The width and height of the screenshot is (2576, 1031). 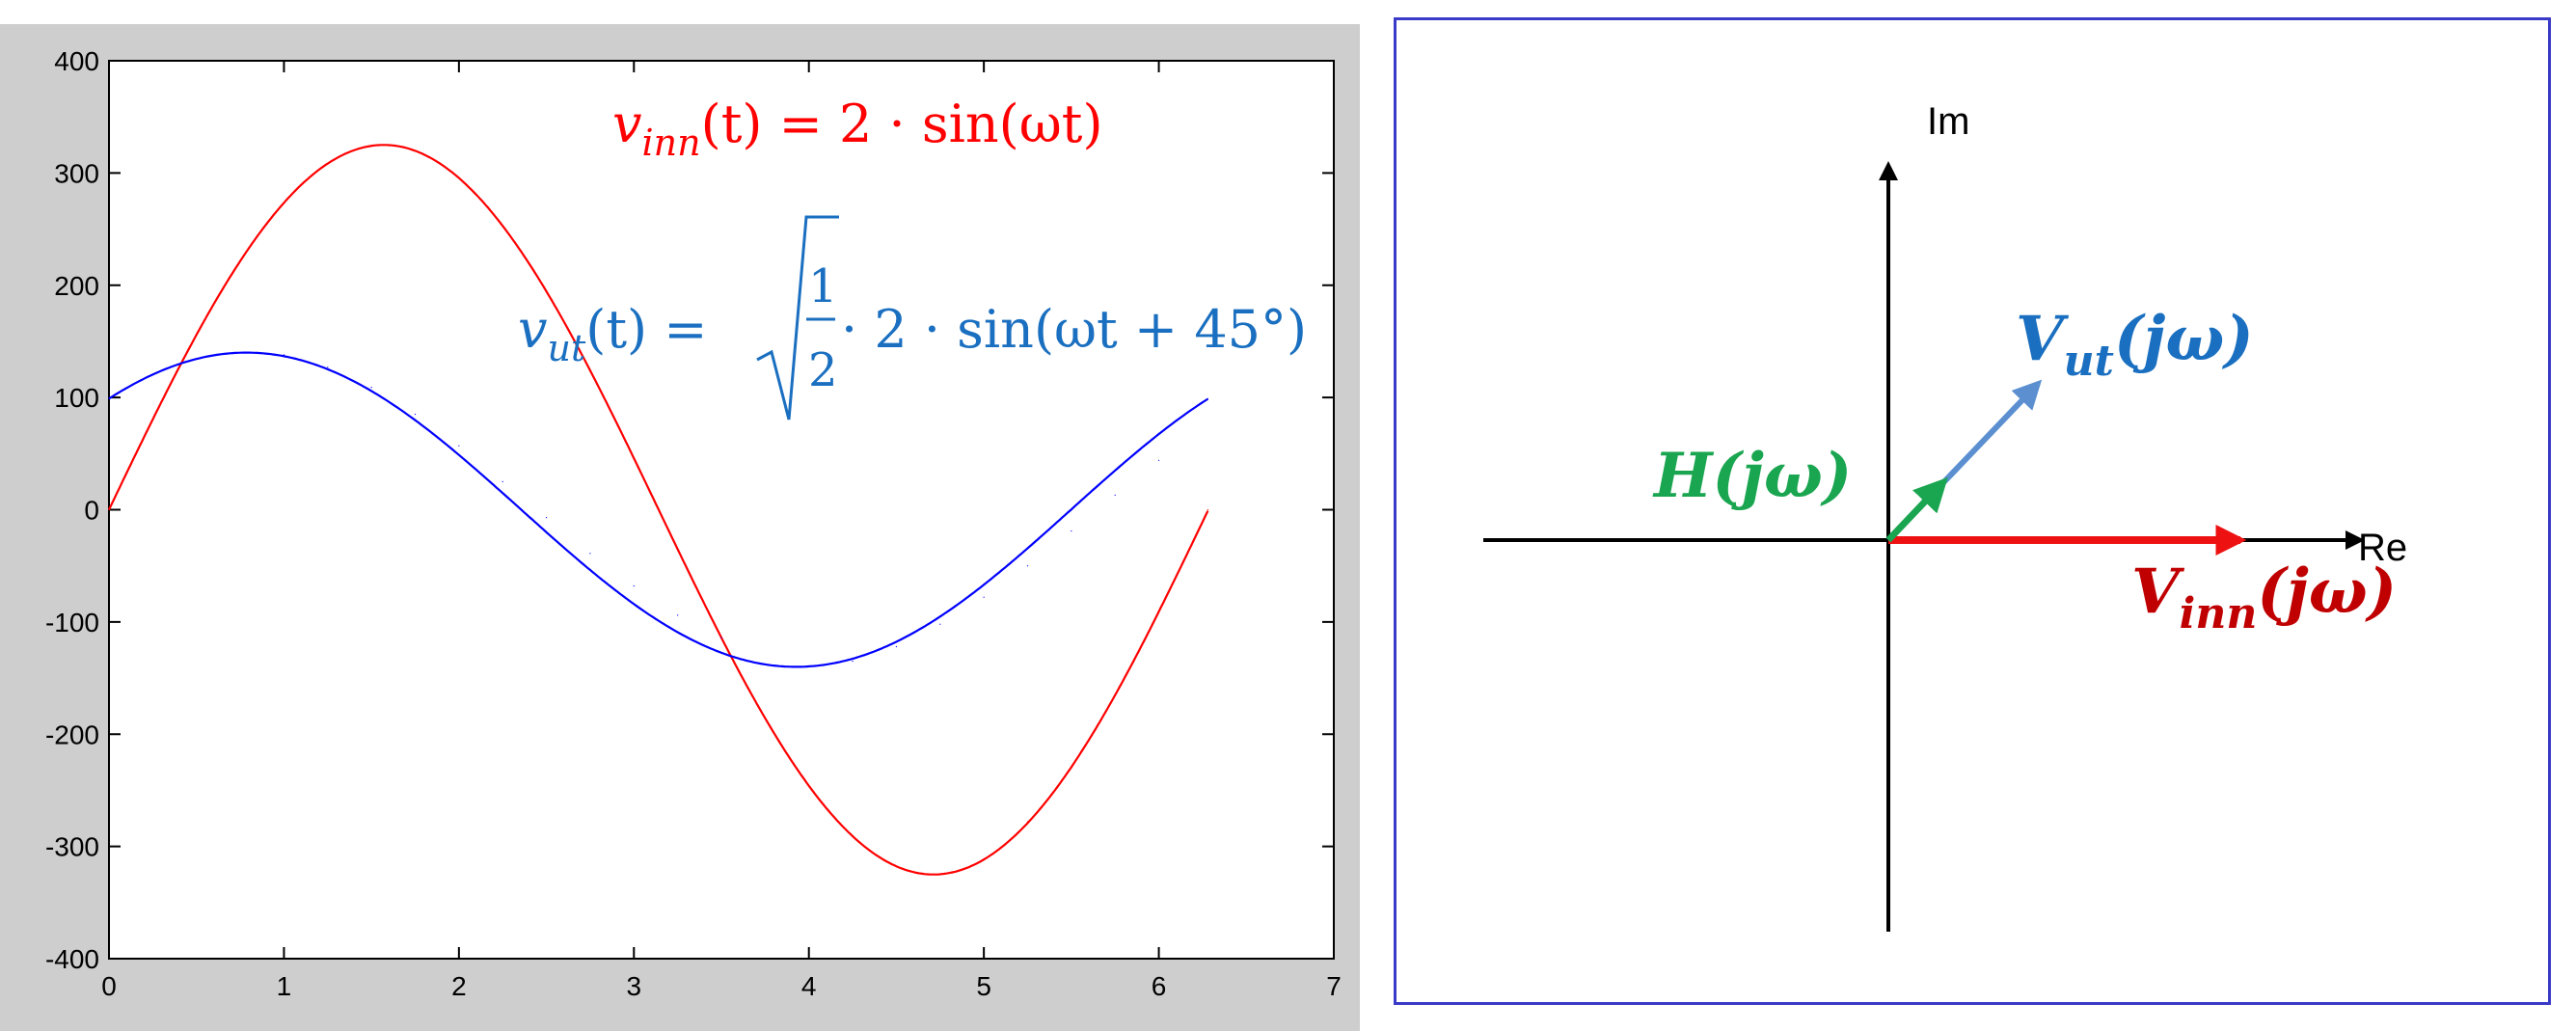 I want to click on vin-equation: vinn(t) = 2 · sin(ωt), so click(x=857, y=129).